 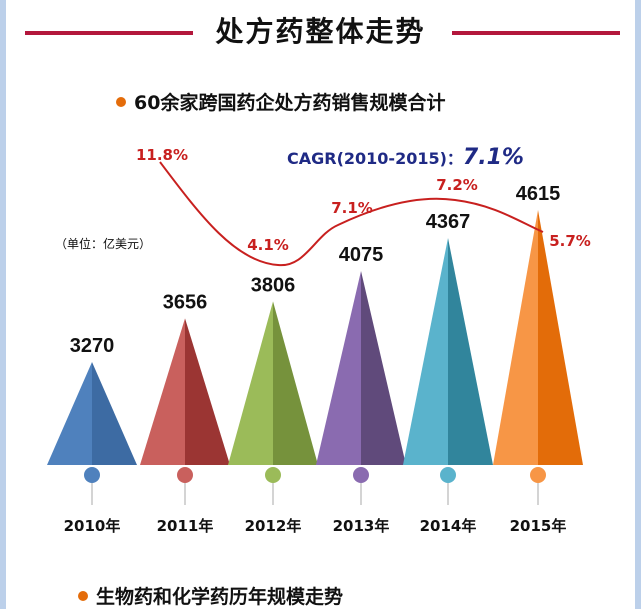 I want to click on growth-label: 4.1%, so click(x=268, y=245).